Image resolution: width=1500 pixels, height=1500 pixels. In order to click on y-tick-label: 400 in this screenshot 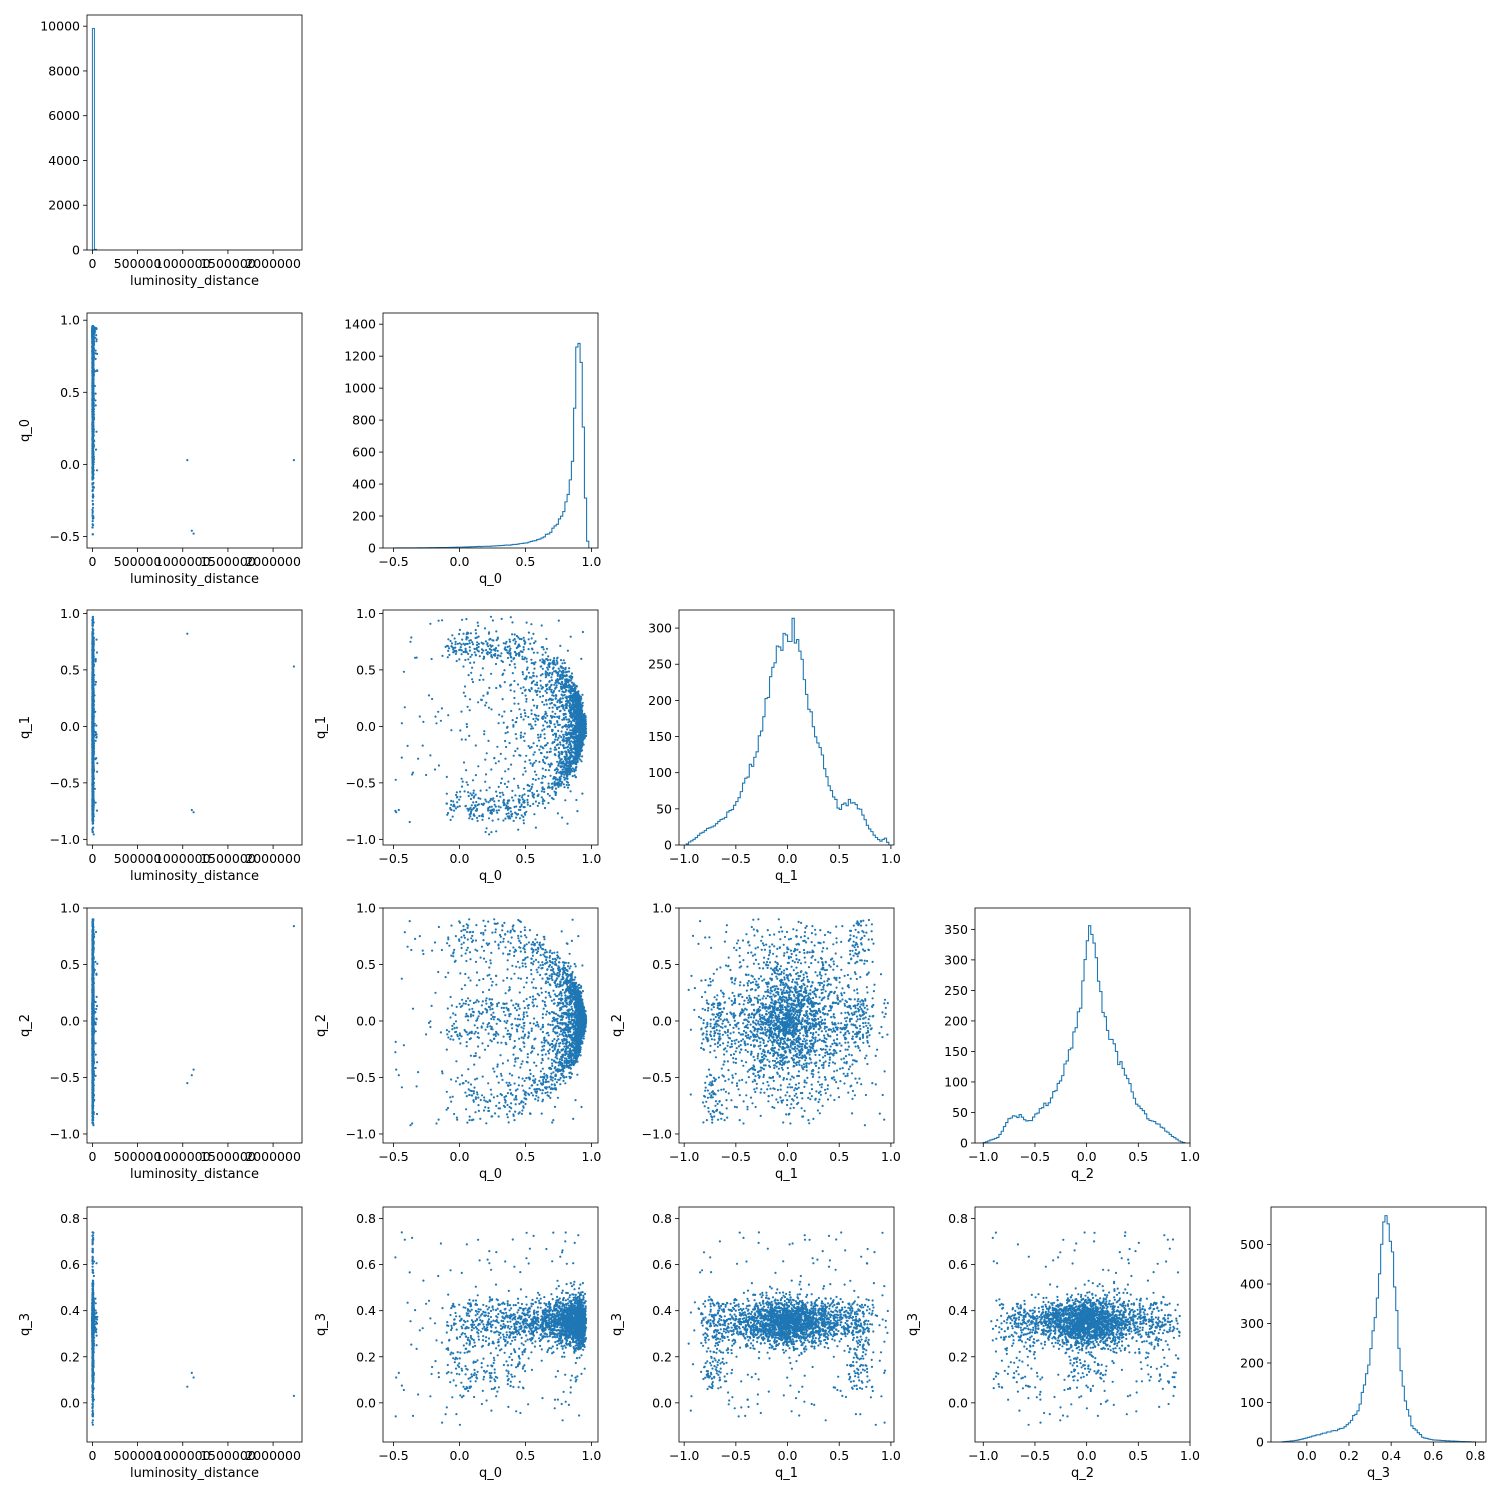, I will do `click(364, 484)`.